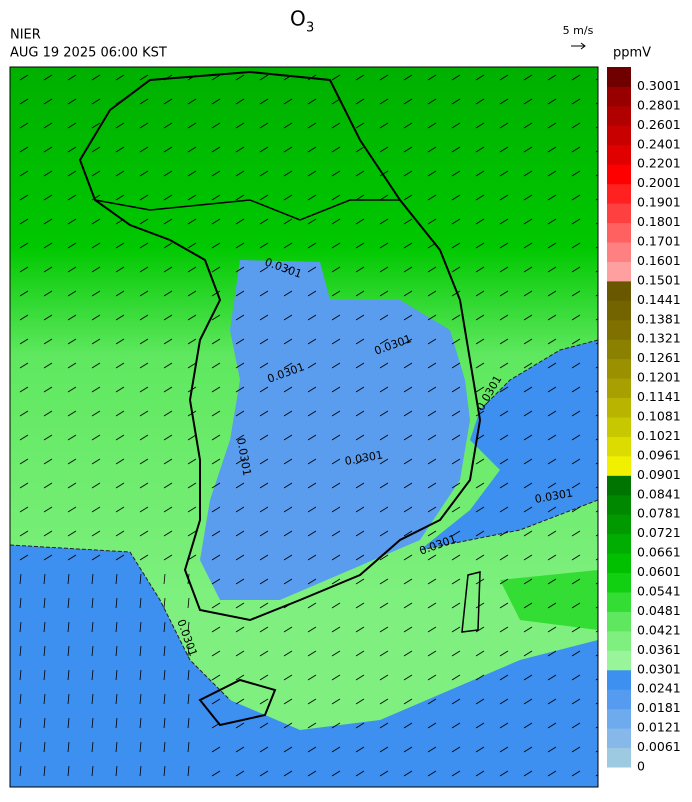 The width and height of the screenshot is (692, 802). I want to click on colorbar-label: 0.0601, so click(659, 571).